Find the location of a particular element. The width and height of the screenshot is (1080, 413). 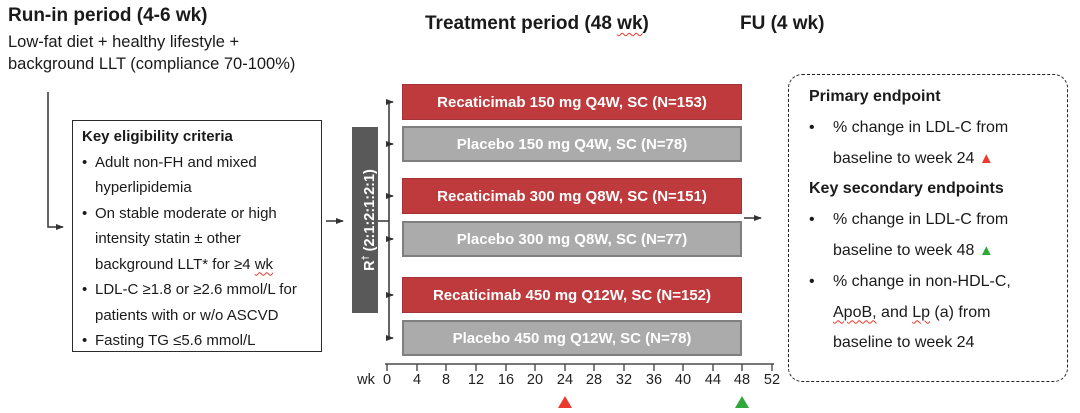

arm-bar-label: Recaticimab 150 mg Q4W, SC (N=153) is located at coordinates (572, 102).